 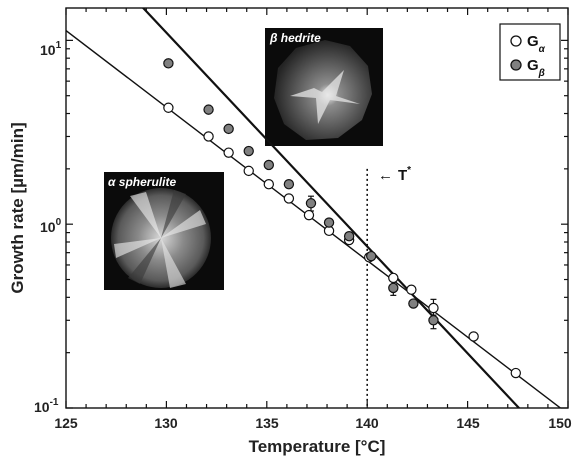 What do you see at coordinates (59, 222) in the screenshot?
I see `y-tick-exponent: 0` at bounding box center [59, 222].